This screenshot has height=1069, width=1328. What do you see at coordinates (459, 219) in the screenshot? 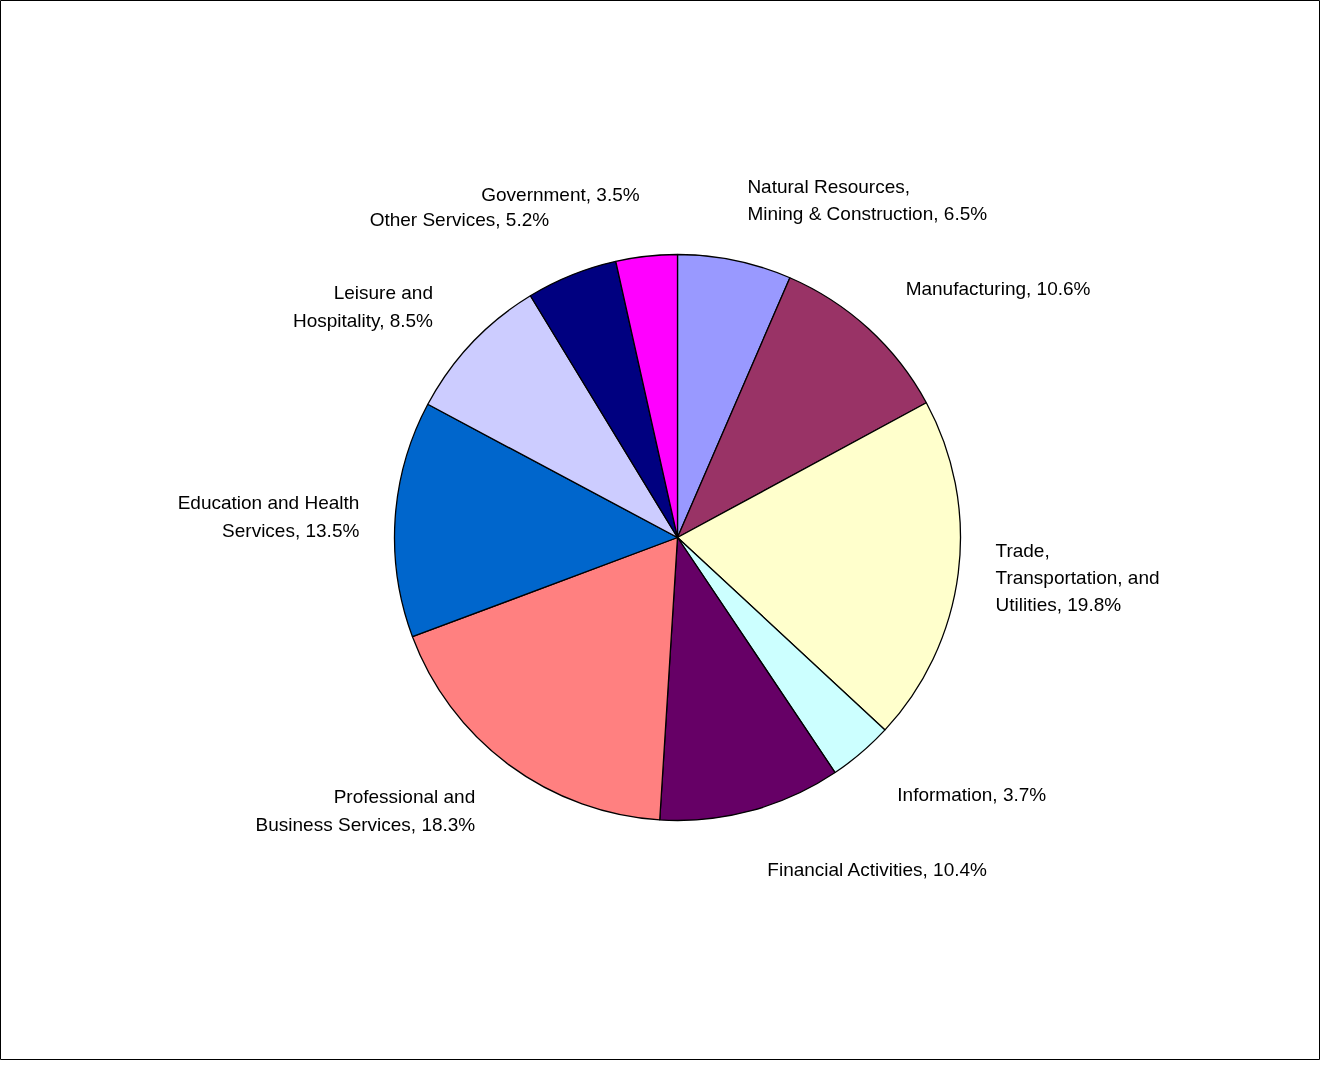
I see `slice-label: Other Services, 5.2%` at bounding box center [459, 219].